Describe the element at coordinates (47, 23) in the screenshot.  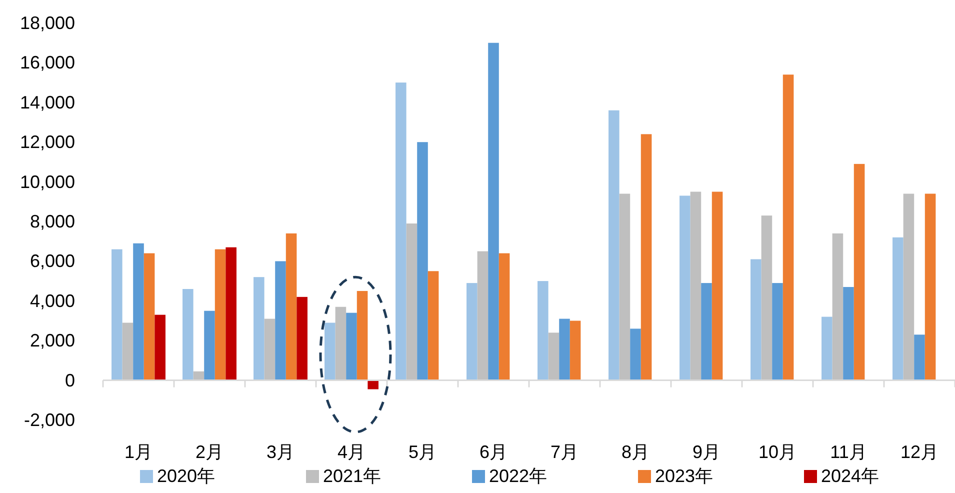
I see `y-tick-label: 18,000` at that location.